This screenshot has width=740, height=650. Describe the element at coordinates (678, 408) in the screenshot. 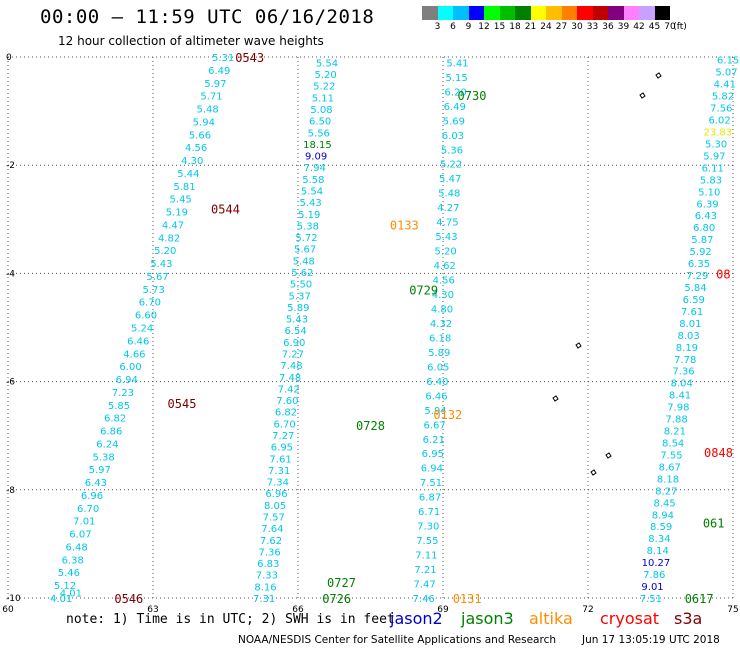

I see `wave-height-value: 7.98` at that location.